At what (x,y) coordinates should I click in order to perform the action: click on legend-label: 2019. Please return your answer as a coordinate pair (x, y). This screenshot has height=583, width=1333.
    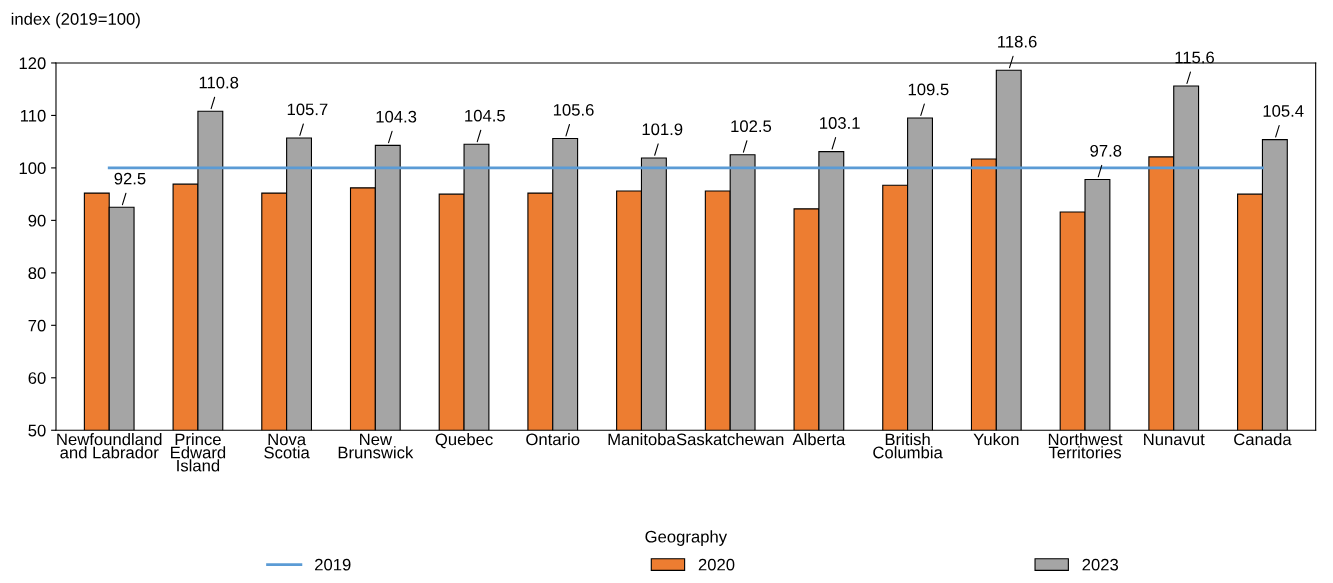
    Looking at the image, I should click on (333, 564).